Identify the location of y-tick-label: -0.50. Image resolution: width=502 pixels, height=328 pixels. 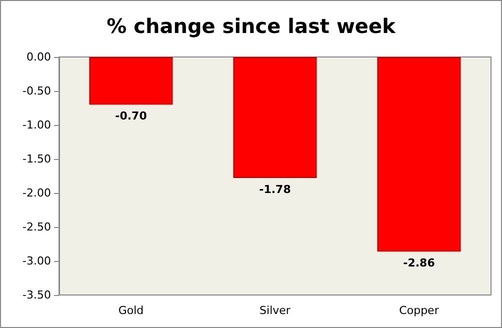
(36, 91).